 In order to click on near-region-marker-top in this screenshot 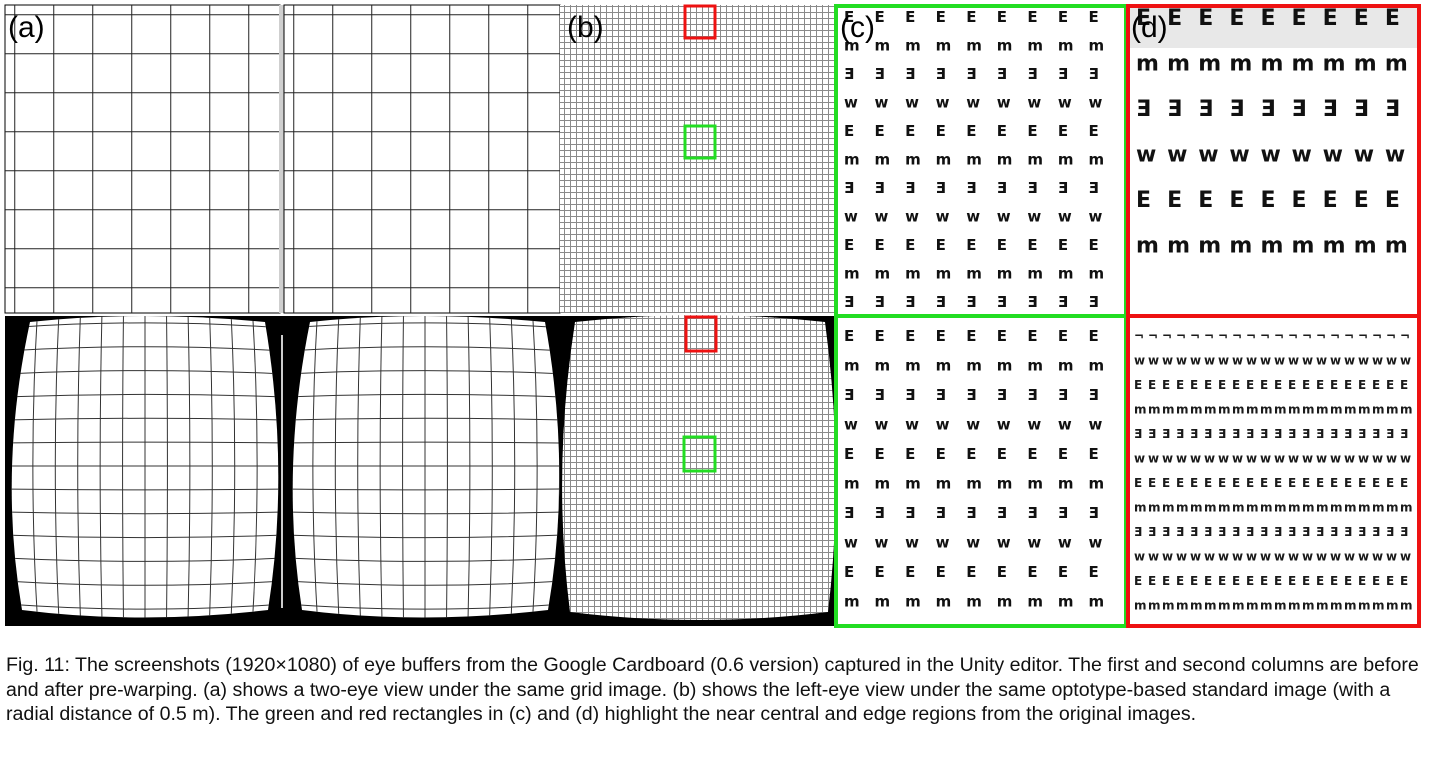, I will do `click(700, 142)`.